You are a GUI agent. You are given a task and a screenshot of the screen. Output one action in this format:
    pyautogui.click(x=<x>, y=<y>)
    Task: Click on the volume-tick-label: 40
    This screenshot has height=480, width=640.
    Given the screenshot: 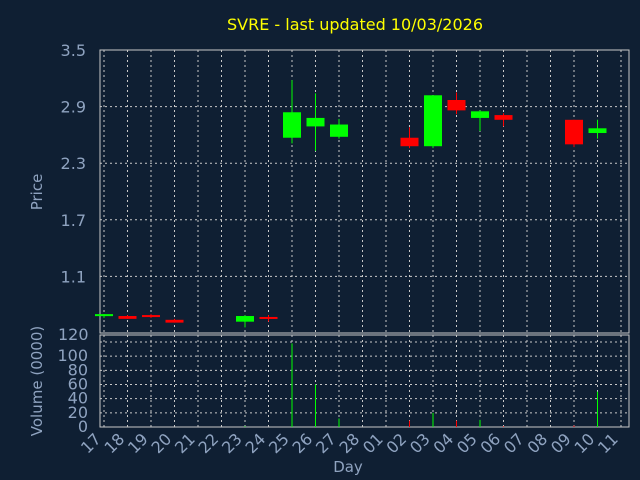 What is the action you would take?
    pyautogui.click(x=78, y=398)
    